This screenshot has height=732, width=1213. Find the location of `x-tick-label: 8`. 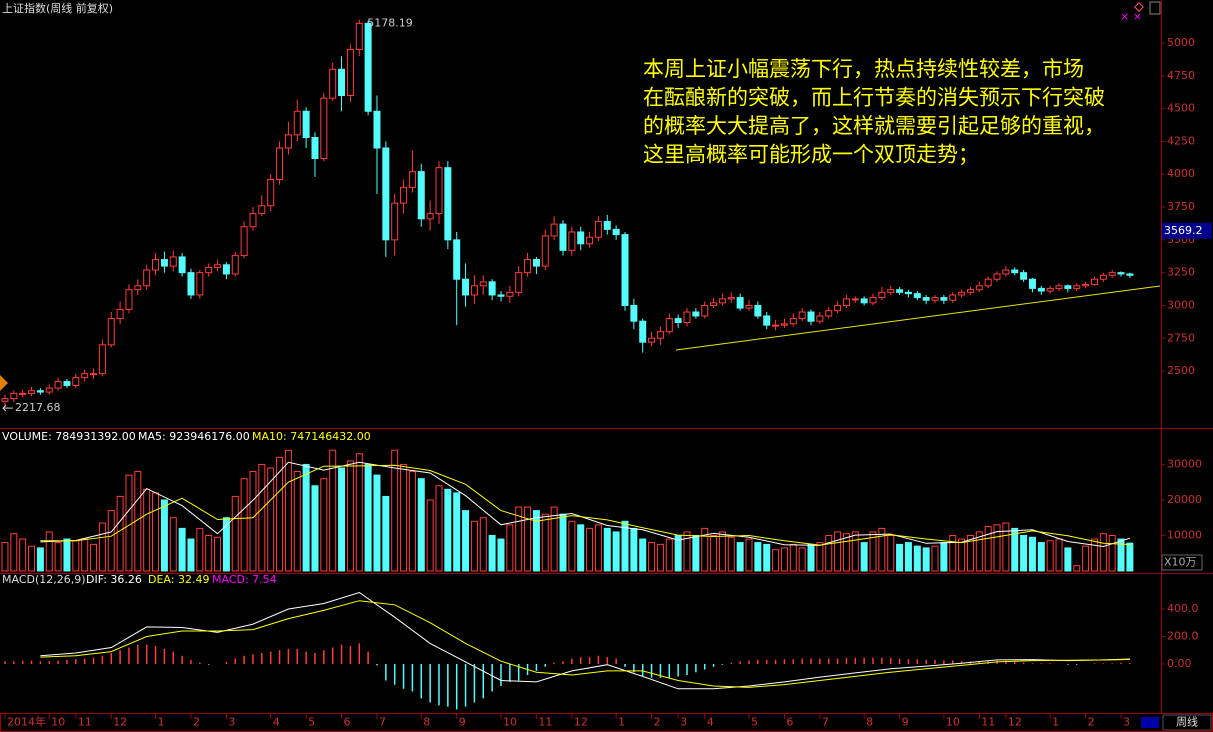

x-tick-label: 8 is located at coordinates (869, 722).